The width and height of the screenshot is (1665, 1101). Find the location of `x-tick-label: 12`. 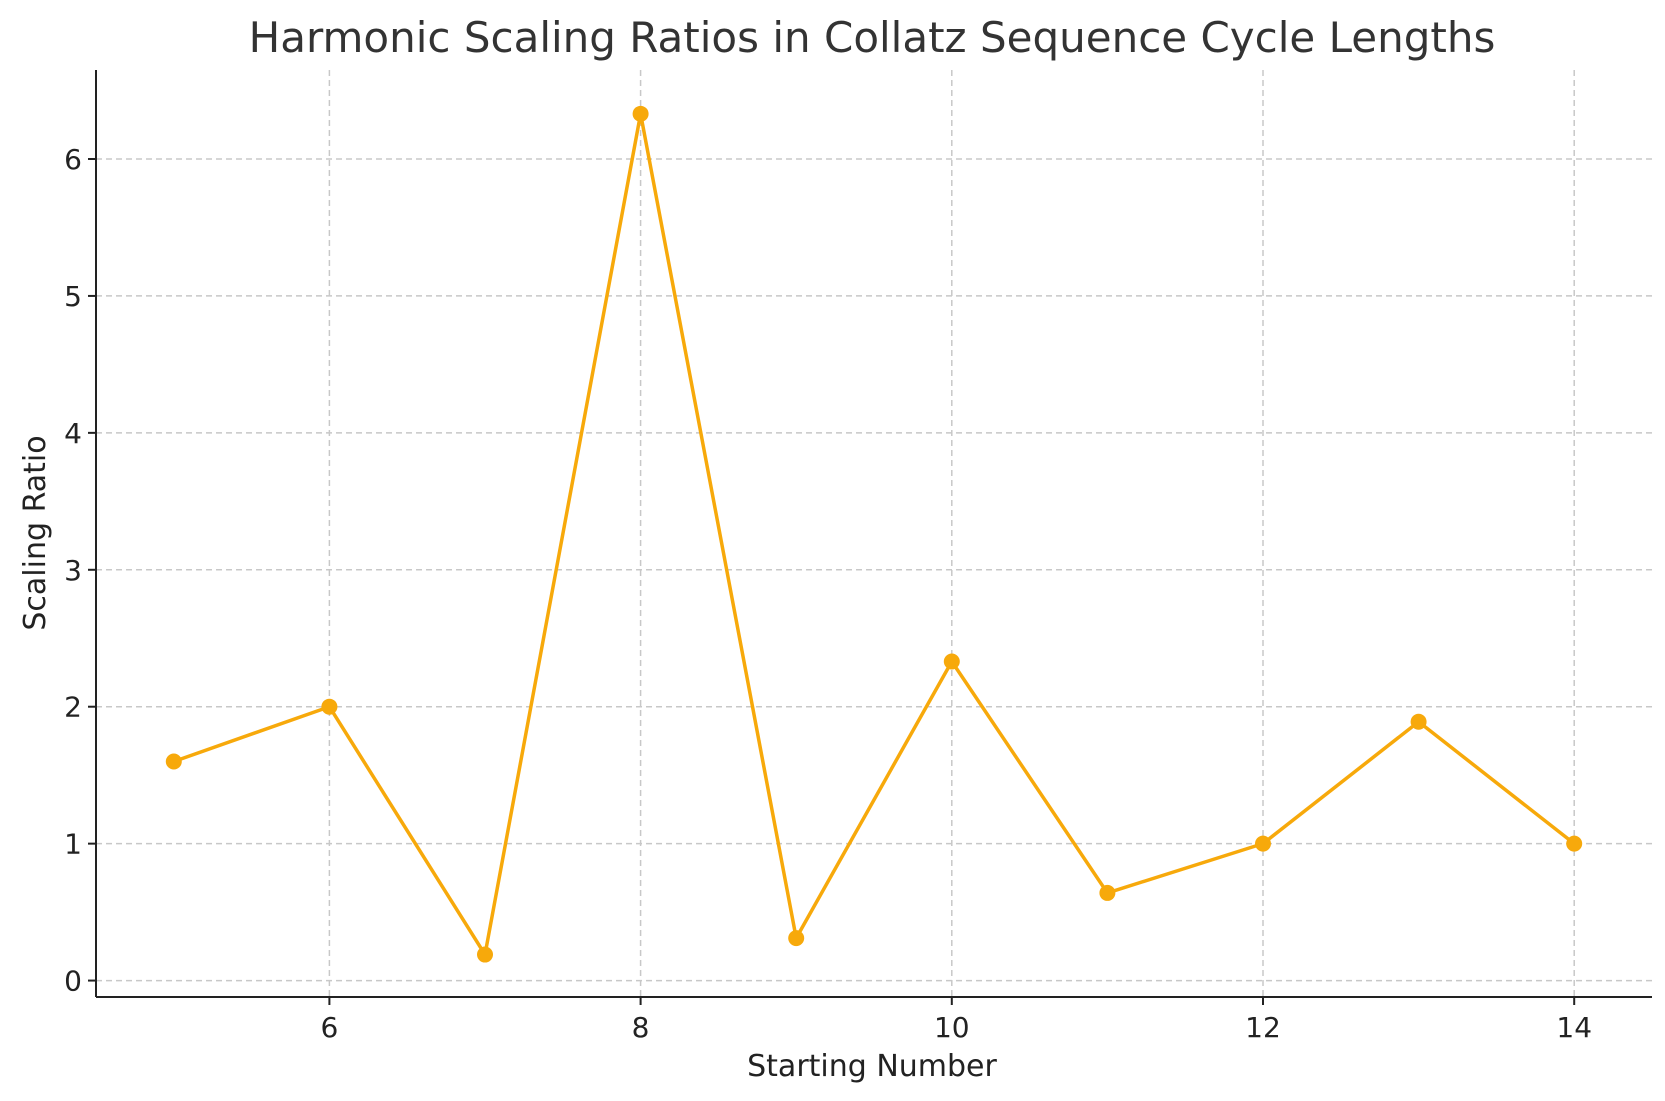

x-tick-label: 12 is located at coordinates (1263, 1027).